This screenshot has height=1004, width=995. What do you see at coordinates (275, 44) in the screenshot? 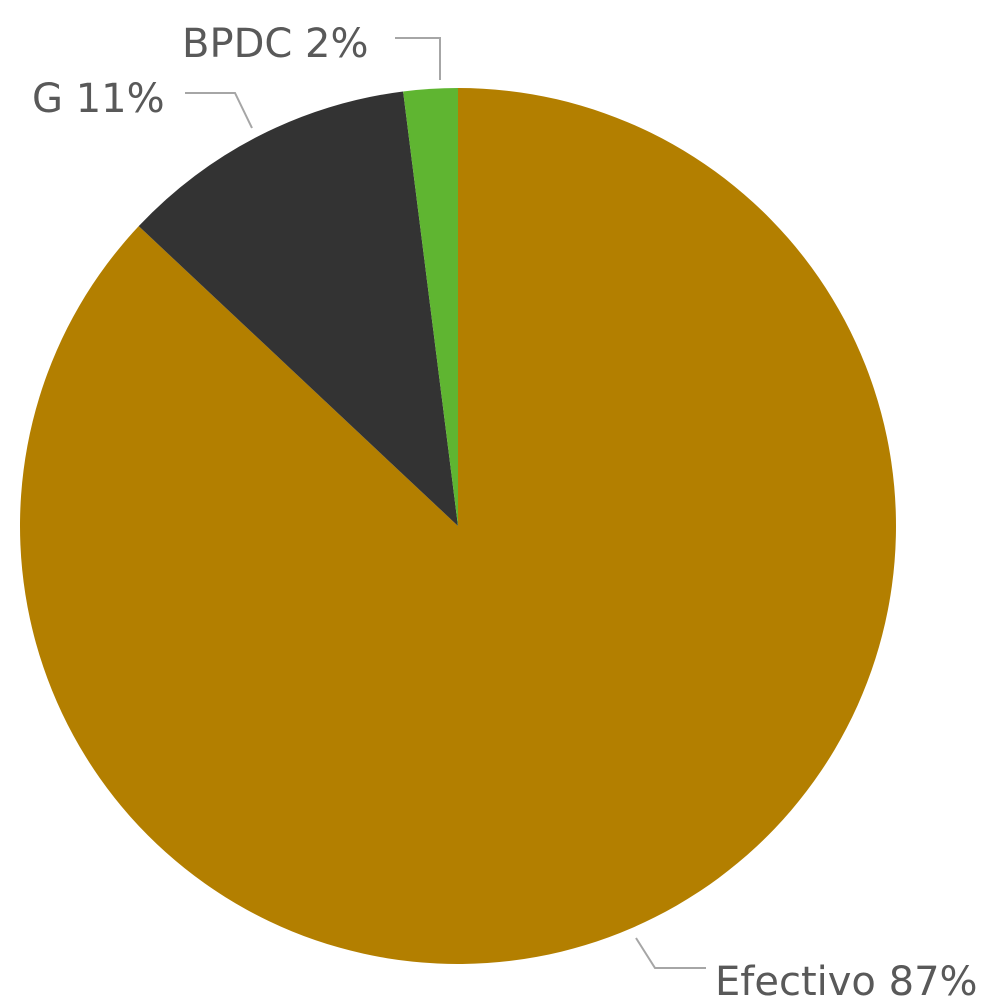
I see `data-label-bpdc: BPDC 2%` at bounding box center [275, 44].